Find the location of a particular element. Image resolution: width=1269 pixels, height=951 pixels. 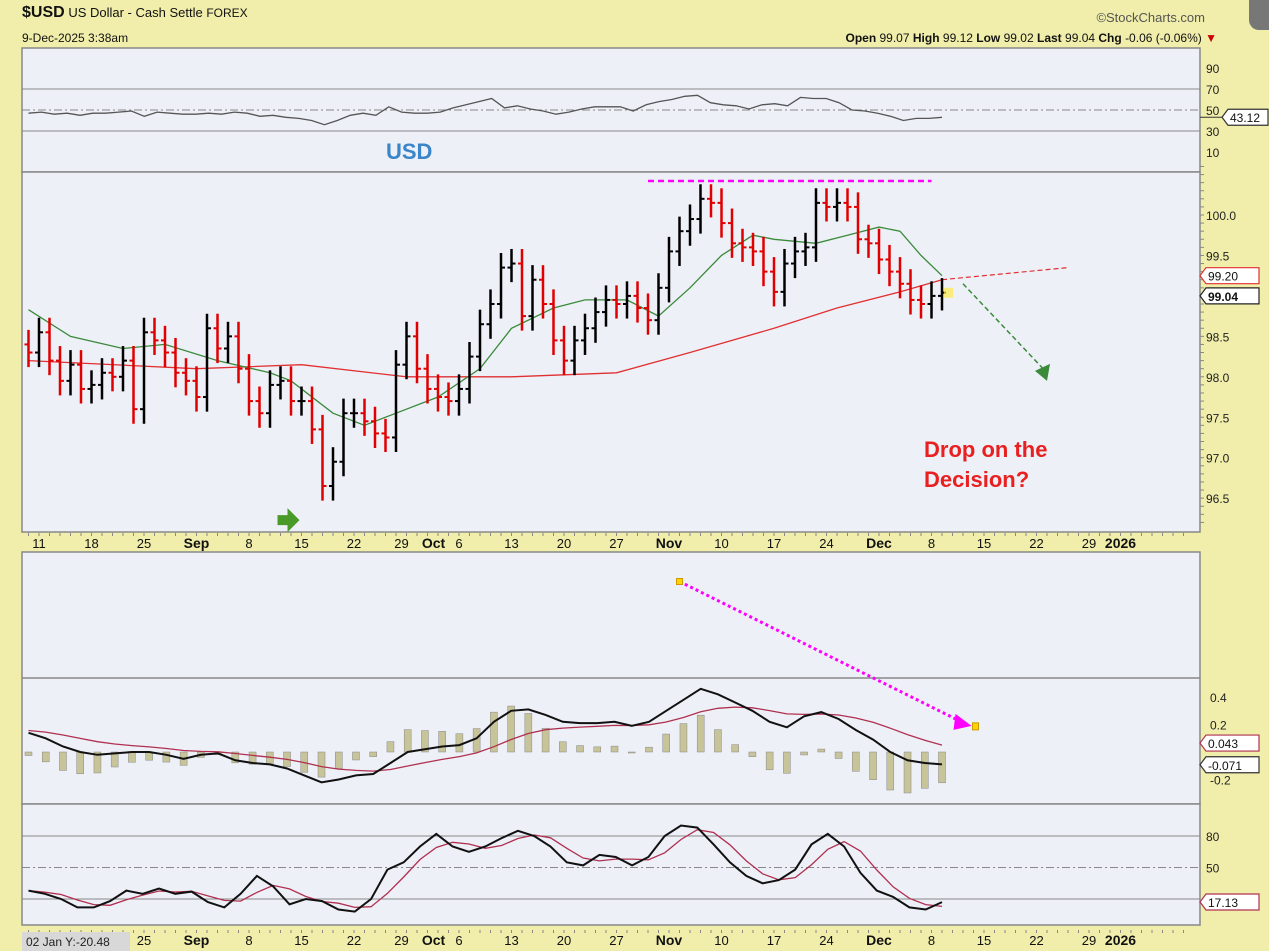

open-label: Open is located at coordinates (861, 38).